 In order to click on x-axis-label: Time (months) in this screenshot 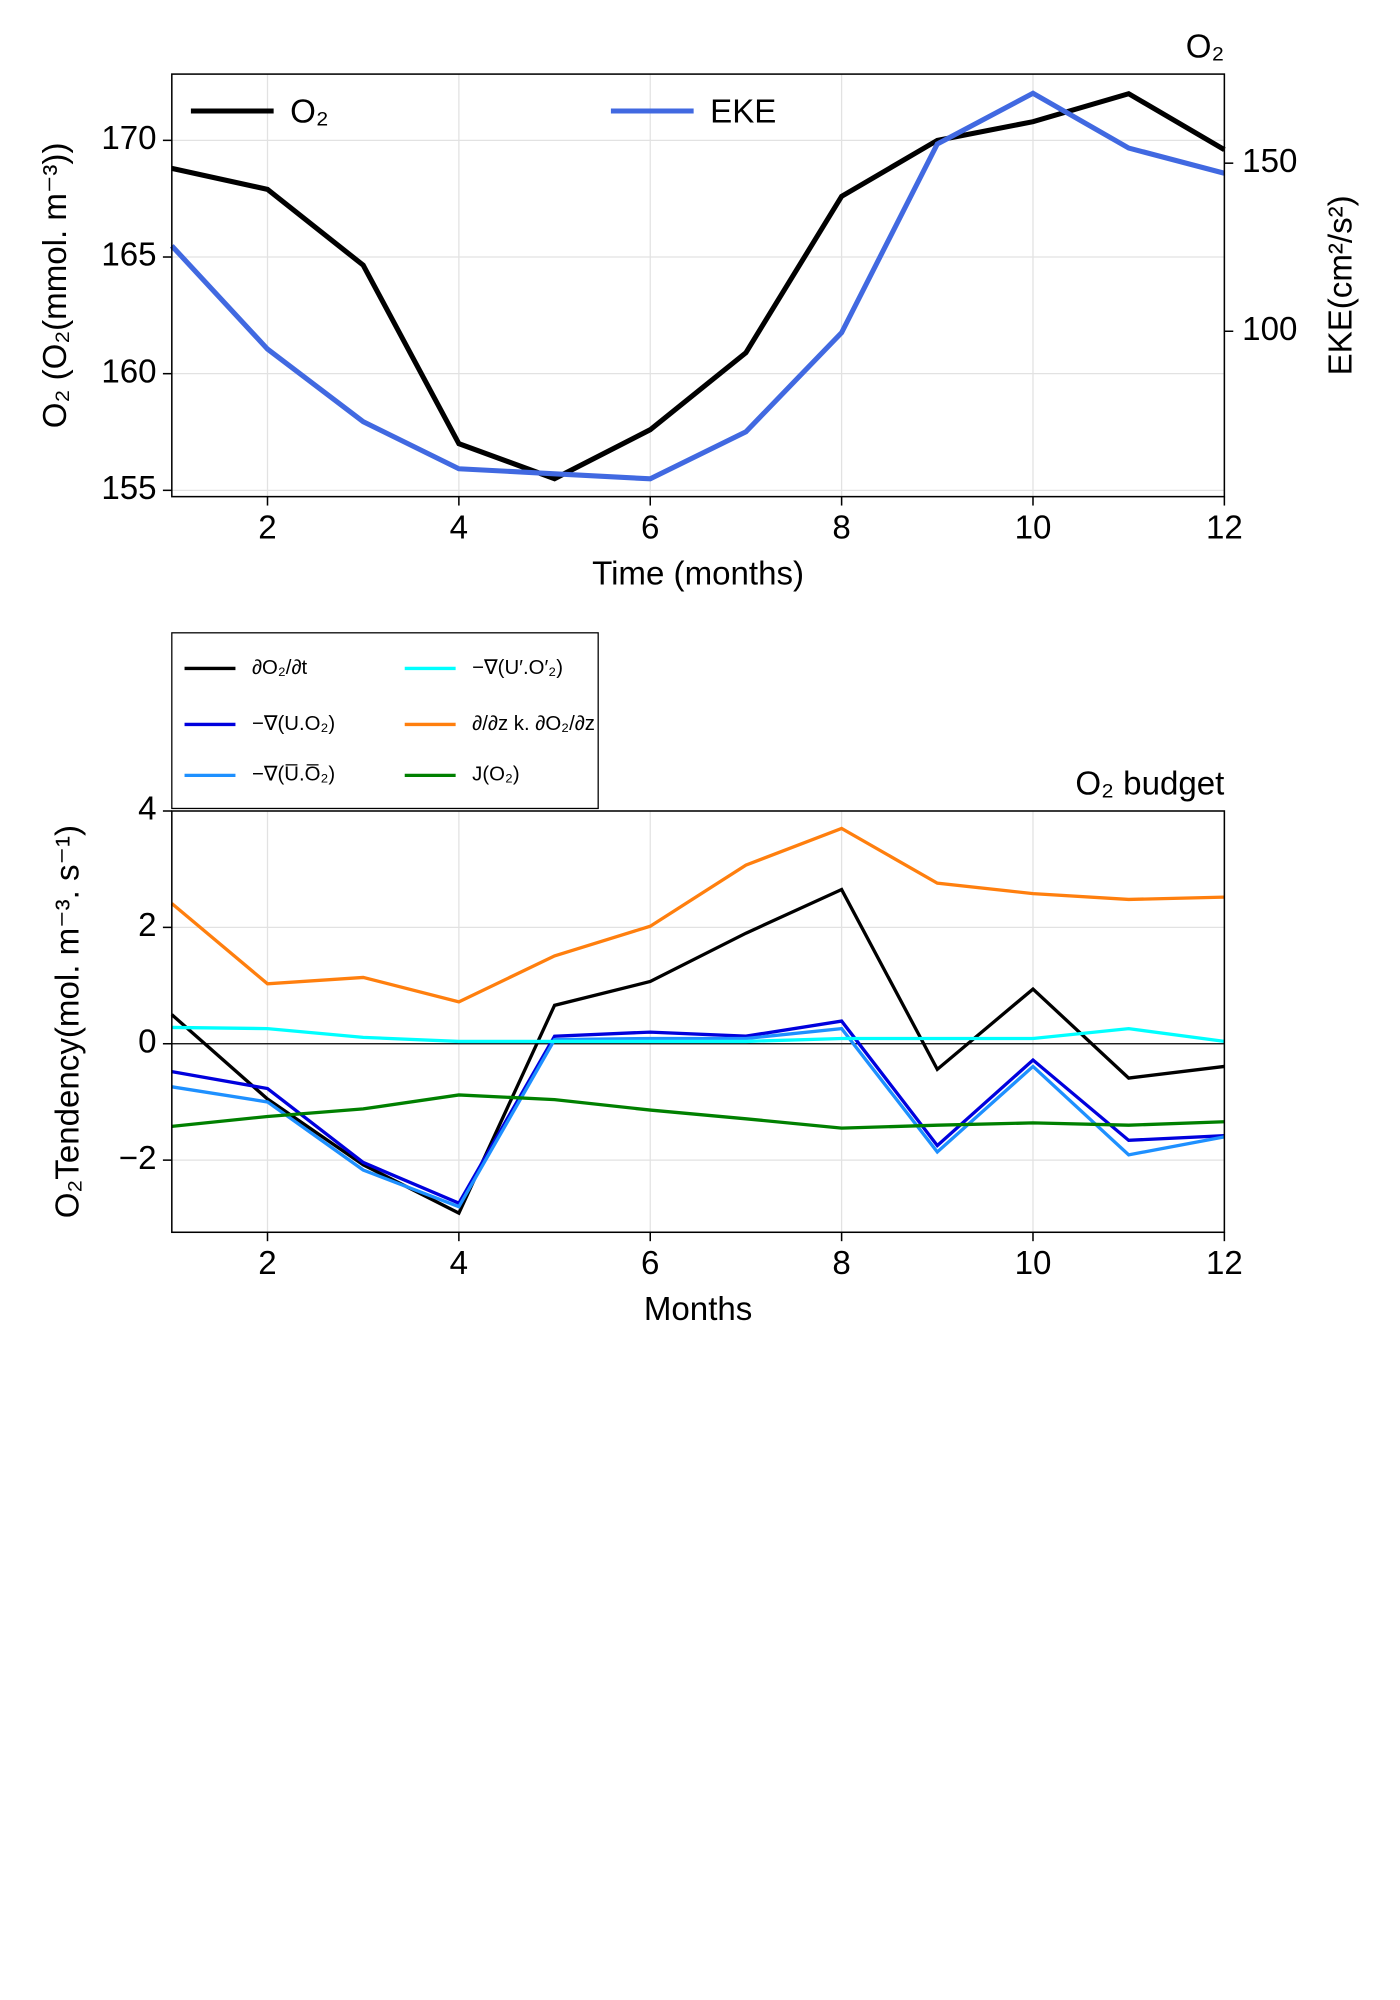, I will do `click(698, 573)`.